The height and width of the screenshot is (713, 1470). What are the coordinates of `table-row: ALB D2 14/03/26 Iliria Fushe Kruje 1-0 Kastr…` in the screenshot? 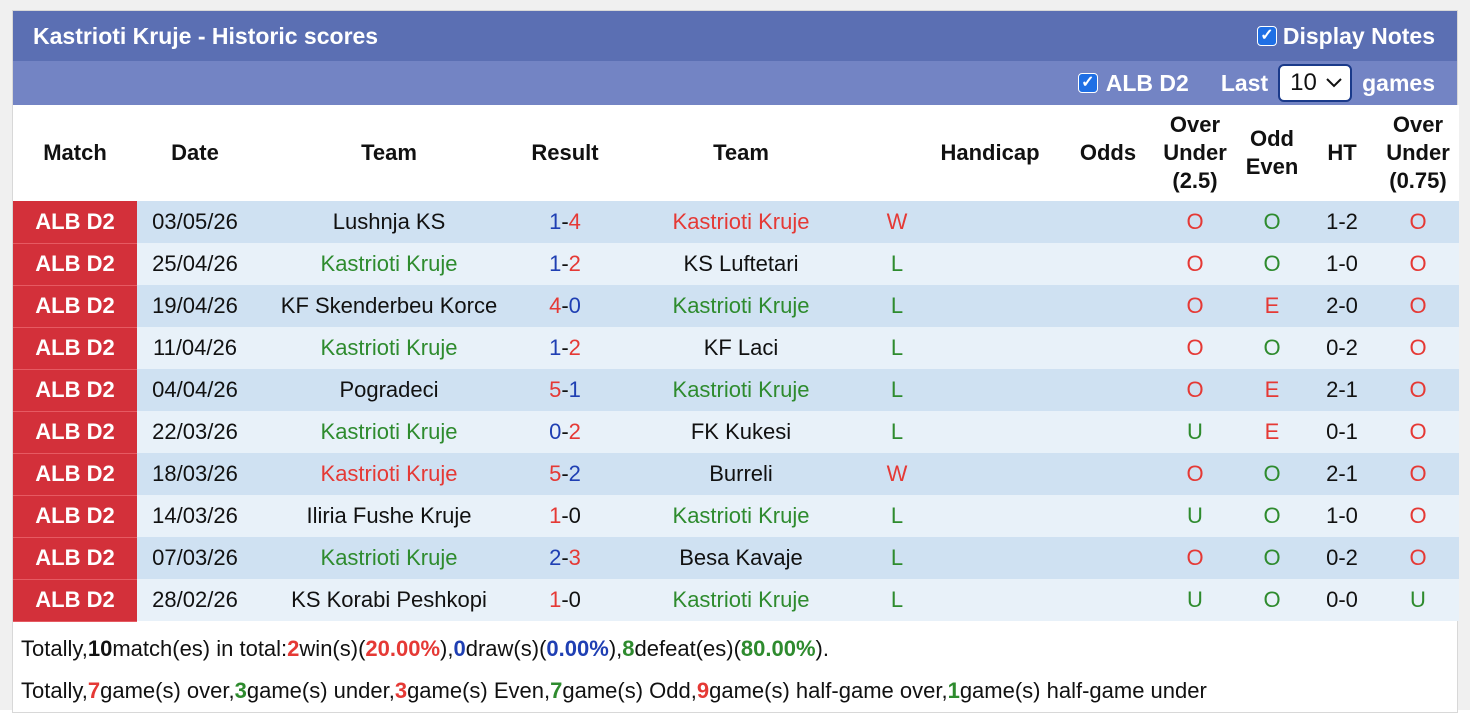 It's located at (736, 516).